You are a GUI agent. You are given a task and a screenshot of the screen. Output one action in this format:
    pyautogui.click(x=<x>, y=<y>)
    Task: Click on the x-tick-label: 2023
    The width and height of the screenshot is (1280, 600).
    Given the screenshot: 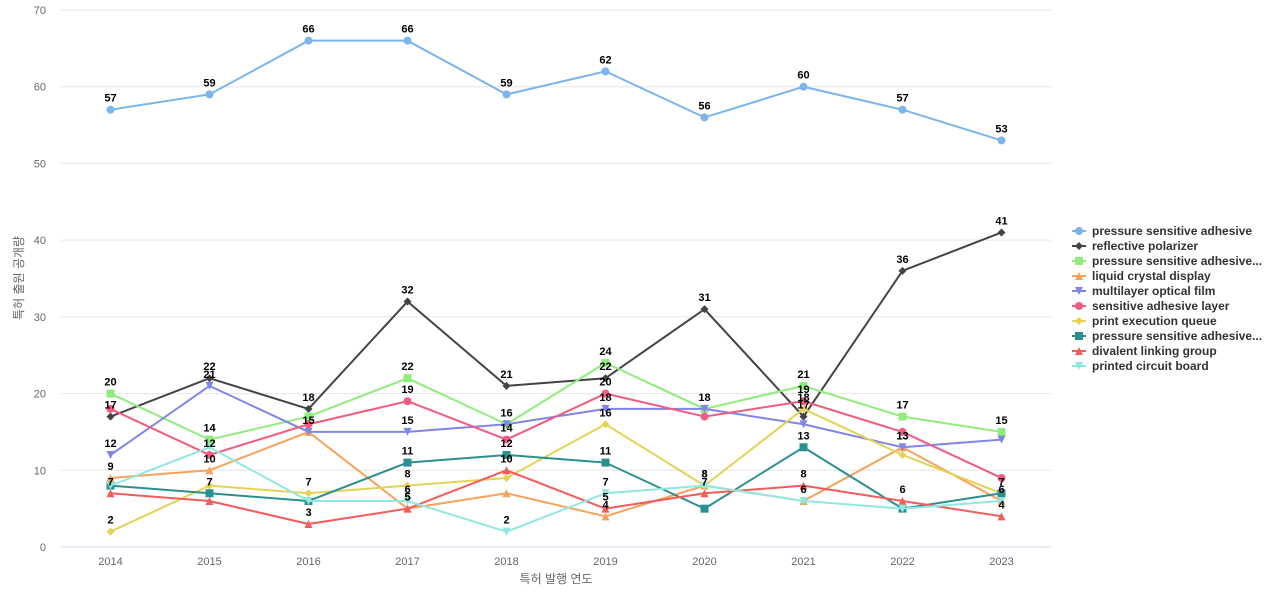 What is the action you would take?
    pyautogui.click(x=1001, y=562)
    